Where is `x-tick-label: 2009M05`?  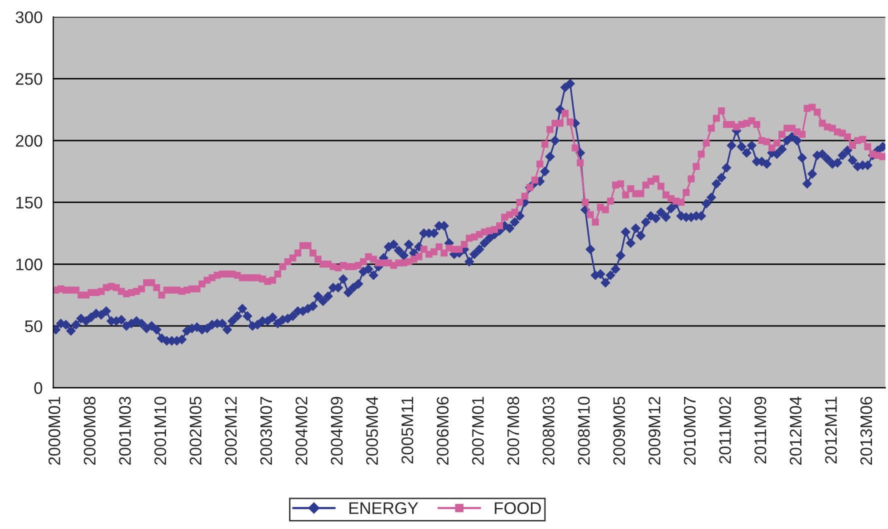
x-tick-label: 2009M05 is located at coordinates (619, 430).